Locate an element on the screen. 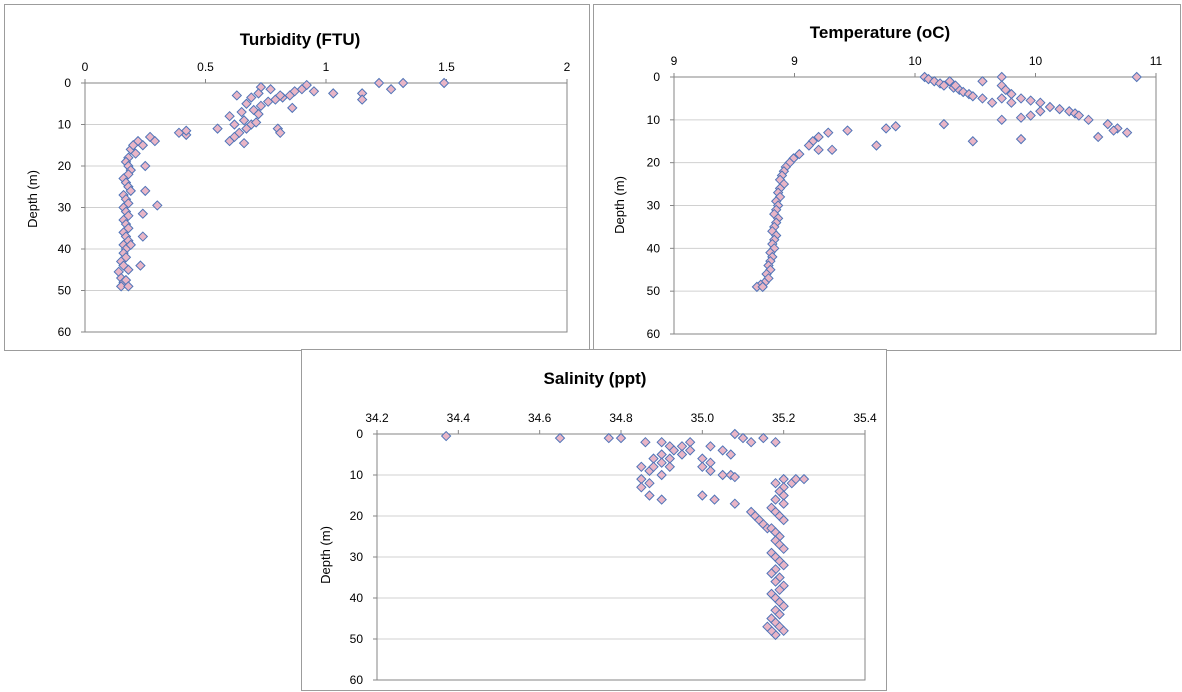  x-tick-label: 9 is located at coordinates (674, 61).